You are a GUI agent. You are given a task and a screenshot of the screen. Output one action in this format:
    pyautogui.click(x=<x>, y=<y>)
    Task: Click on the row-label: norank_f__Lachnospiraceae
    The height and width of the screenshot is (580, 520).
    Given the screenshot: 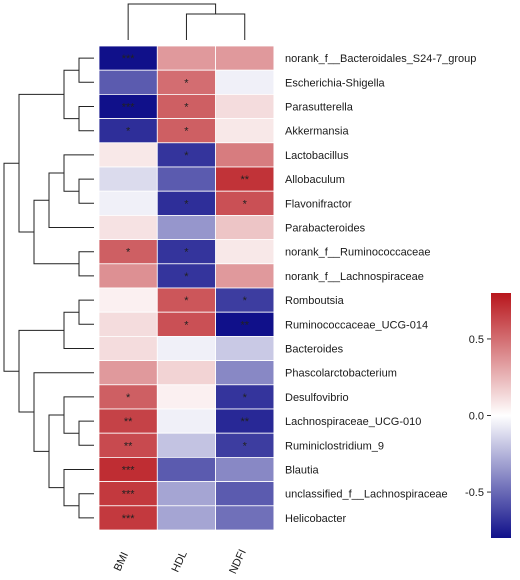 What is the action you would take?
    pyautogui.click(x=354, y=277)
    